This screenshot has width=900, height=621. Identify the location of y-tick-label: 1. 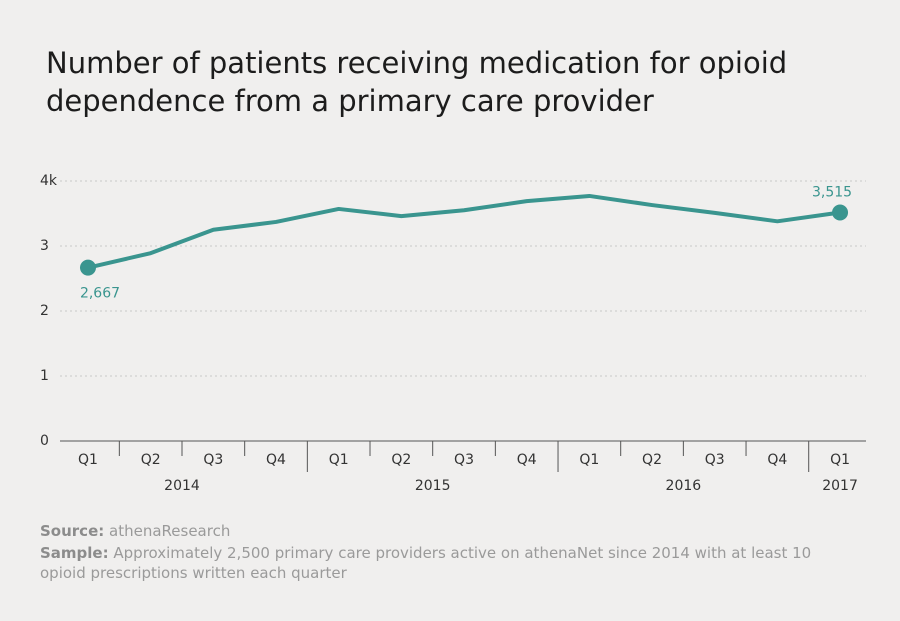
(44, 376).